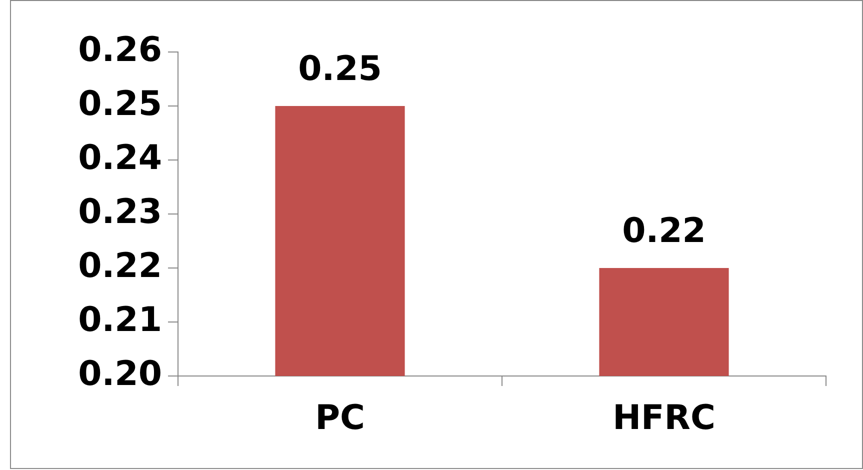 Image resolution: width=863 pixels, height=470 pixels. Describe the element at coordinates (120, 104) in the screenshot. I see `y-tick-label: 0.25` at that location.